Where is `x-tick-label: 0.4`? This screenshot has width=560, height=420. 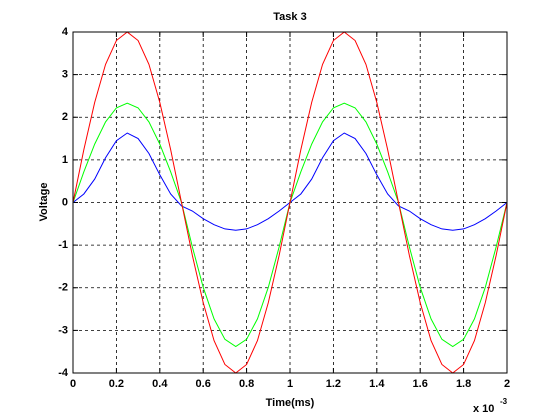
x-tick-label: 0.4 is located at coordinates (160, 384).